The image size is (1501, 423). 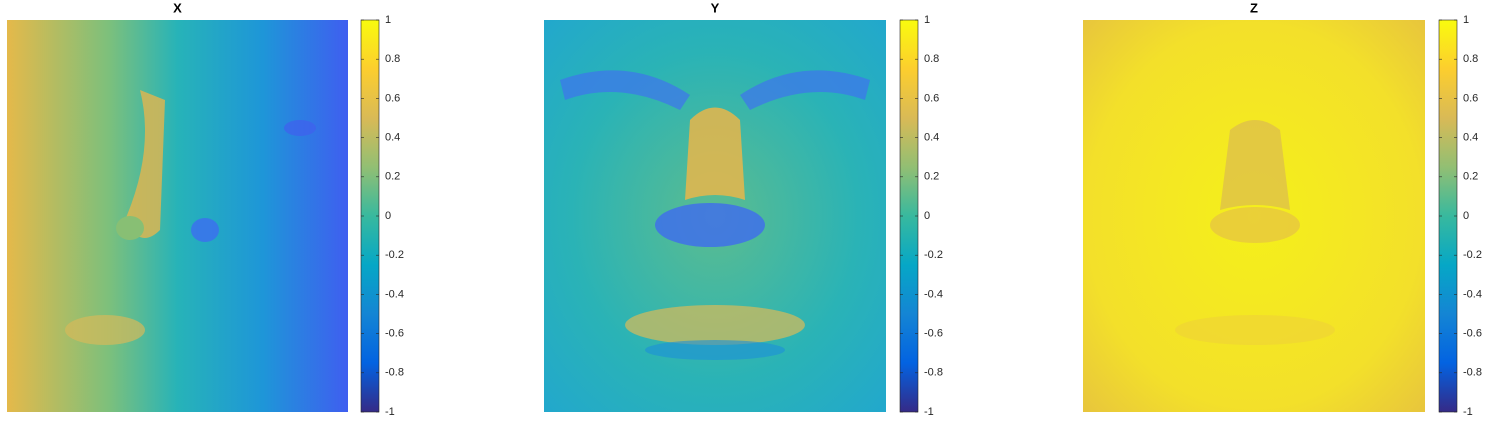 I want to click on panel-title: X, so click(x=177, y=7).